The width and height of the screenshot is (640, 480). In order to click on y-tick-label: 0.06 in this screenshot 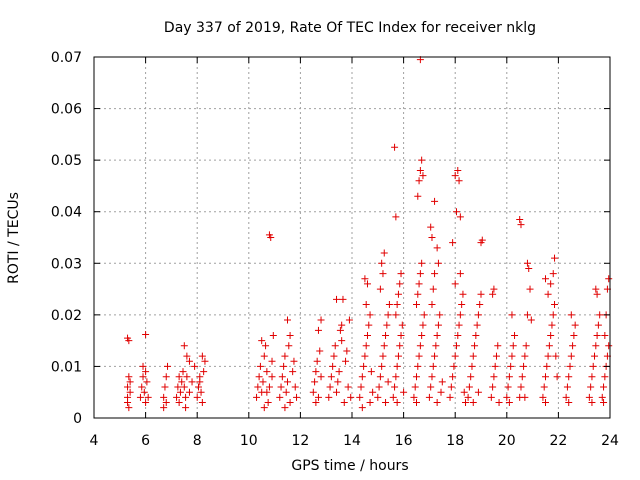, I will do `click(66, 110)`.